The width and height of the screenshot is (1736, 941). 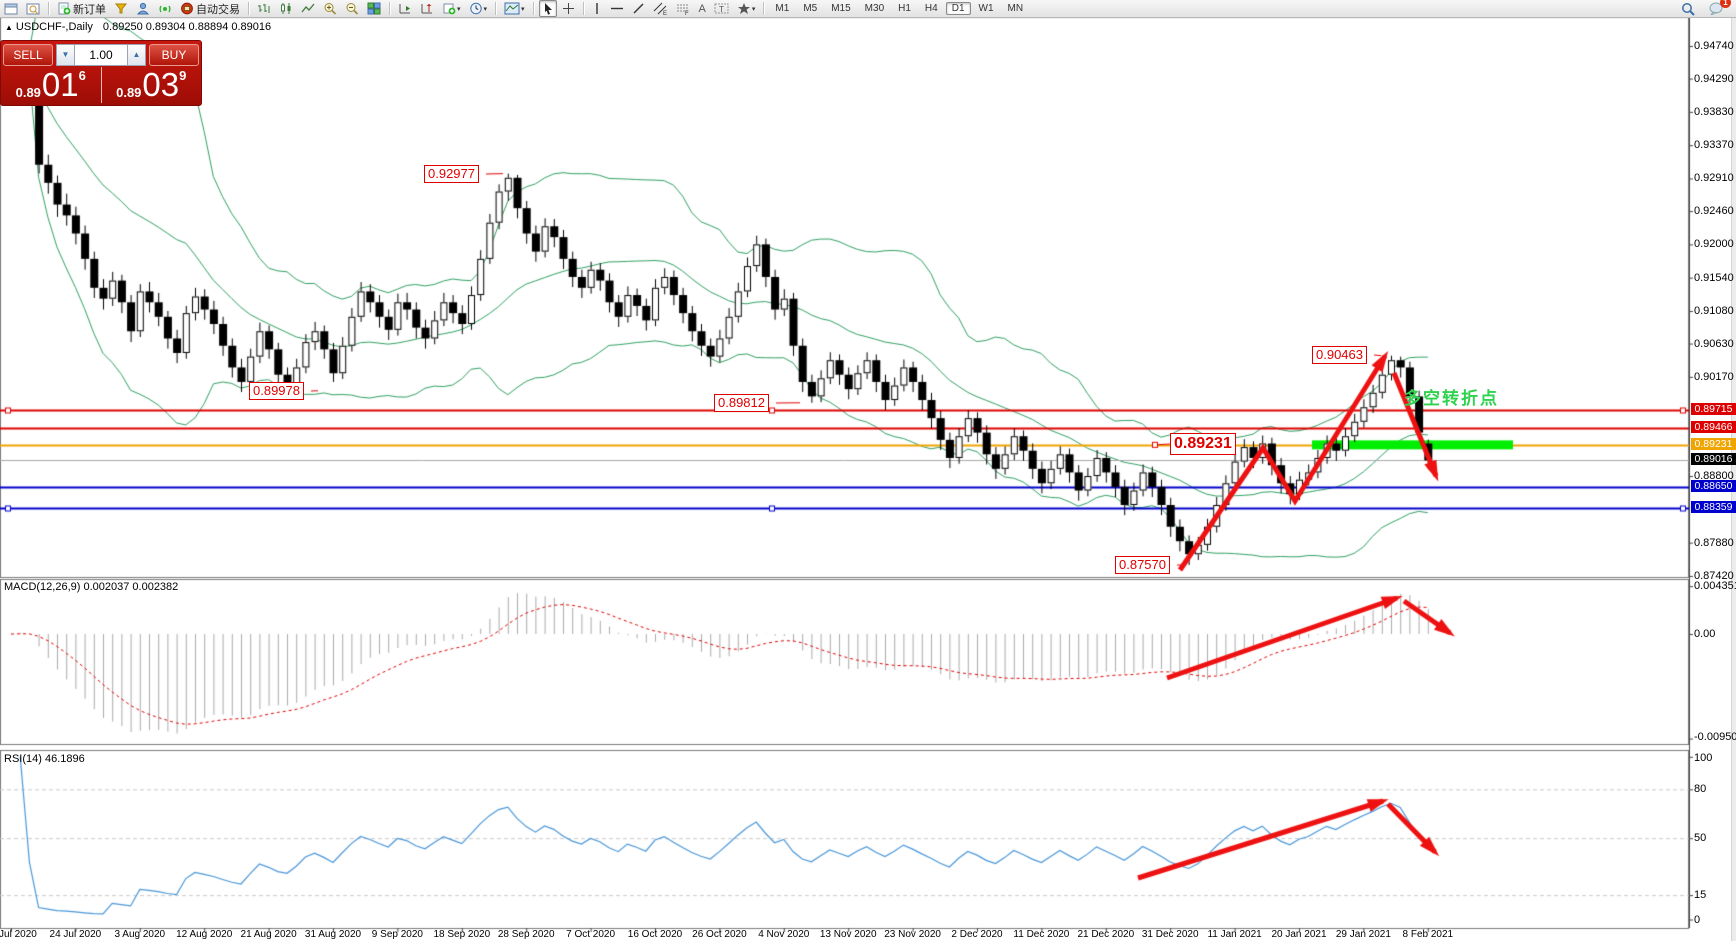 What do you see at coordinates (660, 8) in the screenshot?
I see `equidistant-channel-tool-button: E` at bounding box center [660, 8].